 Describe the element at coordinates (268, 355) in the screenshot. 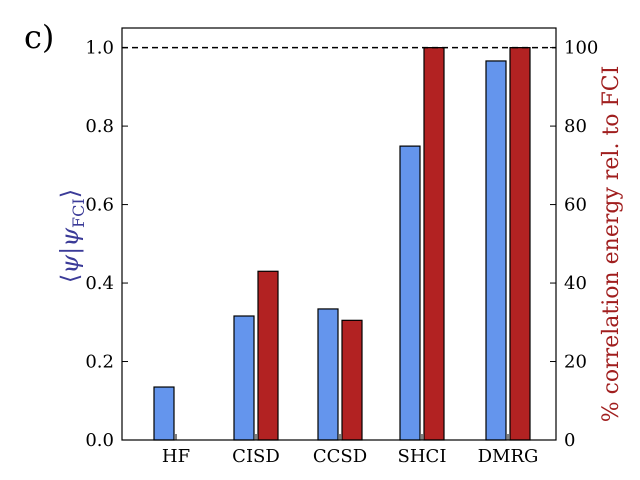

I see `bar-right-cisd` at that location.